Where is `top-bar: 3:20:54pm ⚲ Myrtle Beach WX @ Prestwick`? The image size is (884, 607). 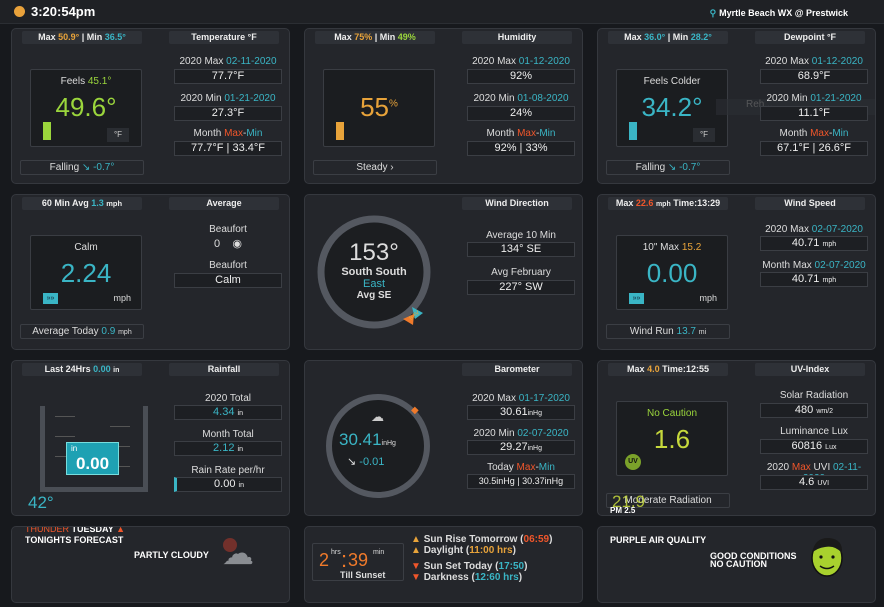 top-bar: 3:20:54pm ⚲ Myrtle Beach WX @ Prestwick is located at coordinates (442, 12).